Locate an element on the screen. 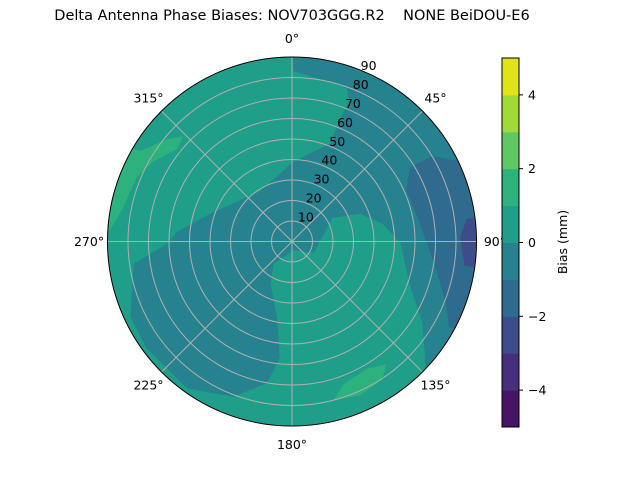 The image size is (640, 480). colorbar-tick-label: 2 is located at coordinates (532, 168).